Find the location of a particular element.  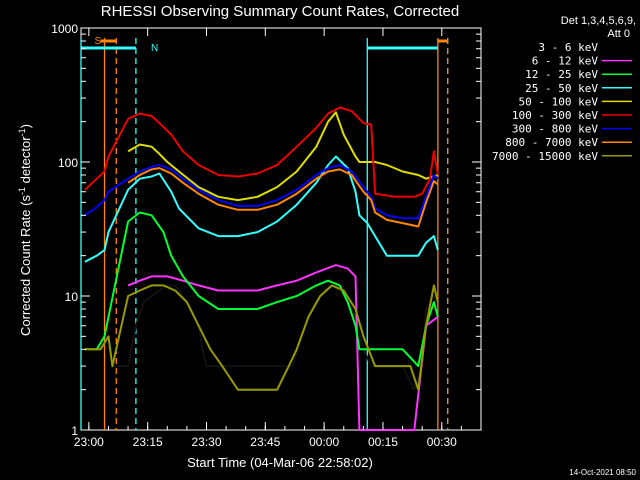

x-tick-label: 23:00 is located at coordinates (89, 442).